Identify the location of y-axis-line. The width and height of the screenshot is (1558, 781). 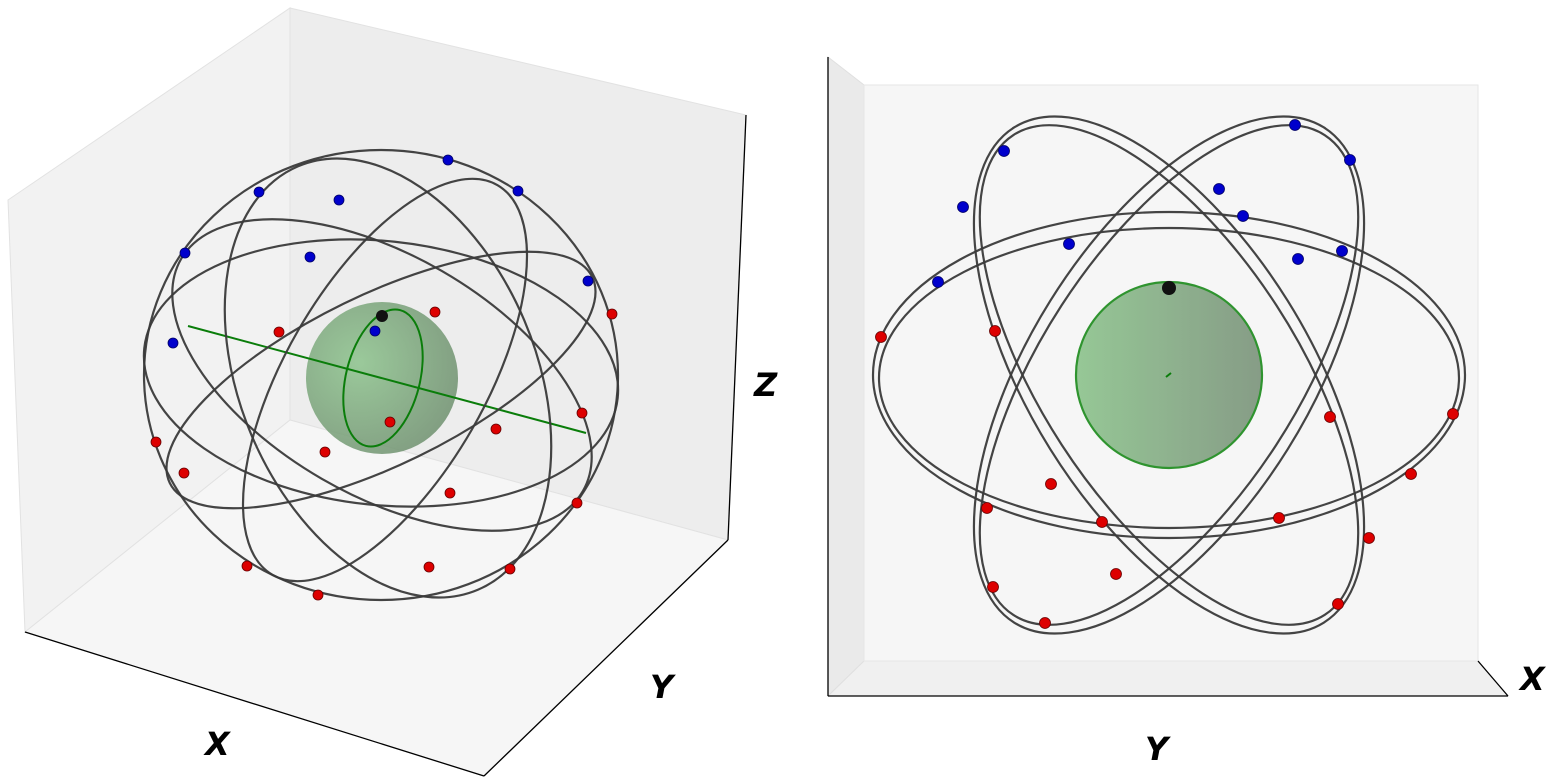
(606, 658).